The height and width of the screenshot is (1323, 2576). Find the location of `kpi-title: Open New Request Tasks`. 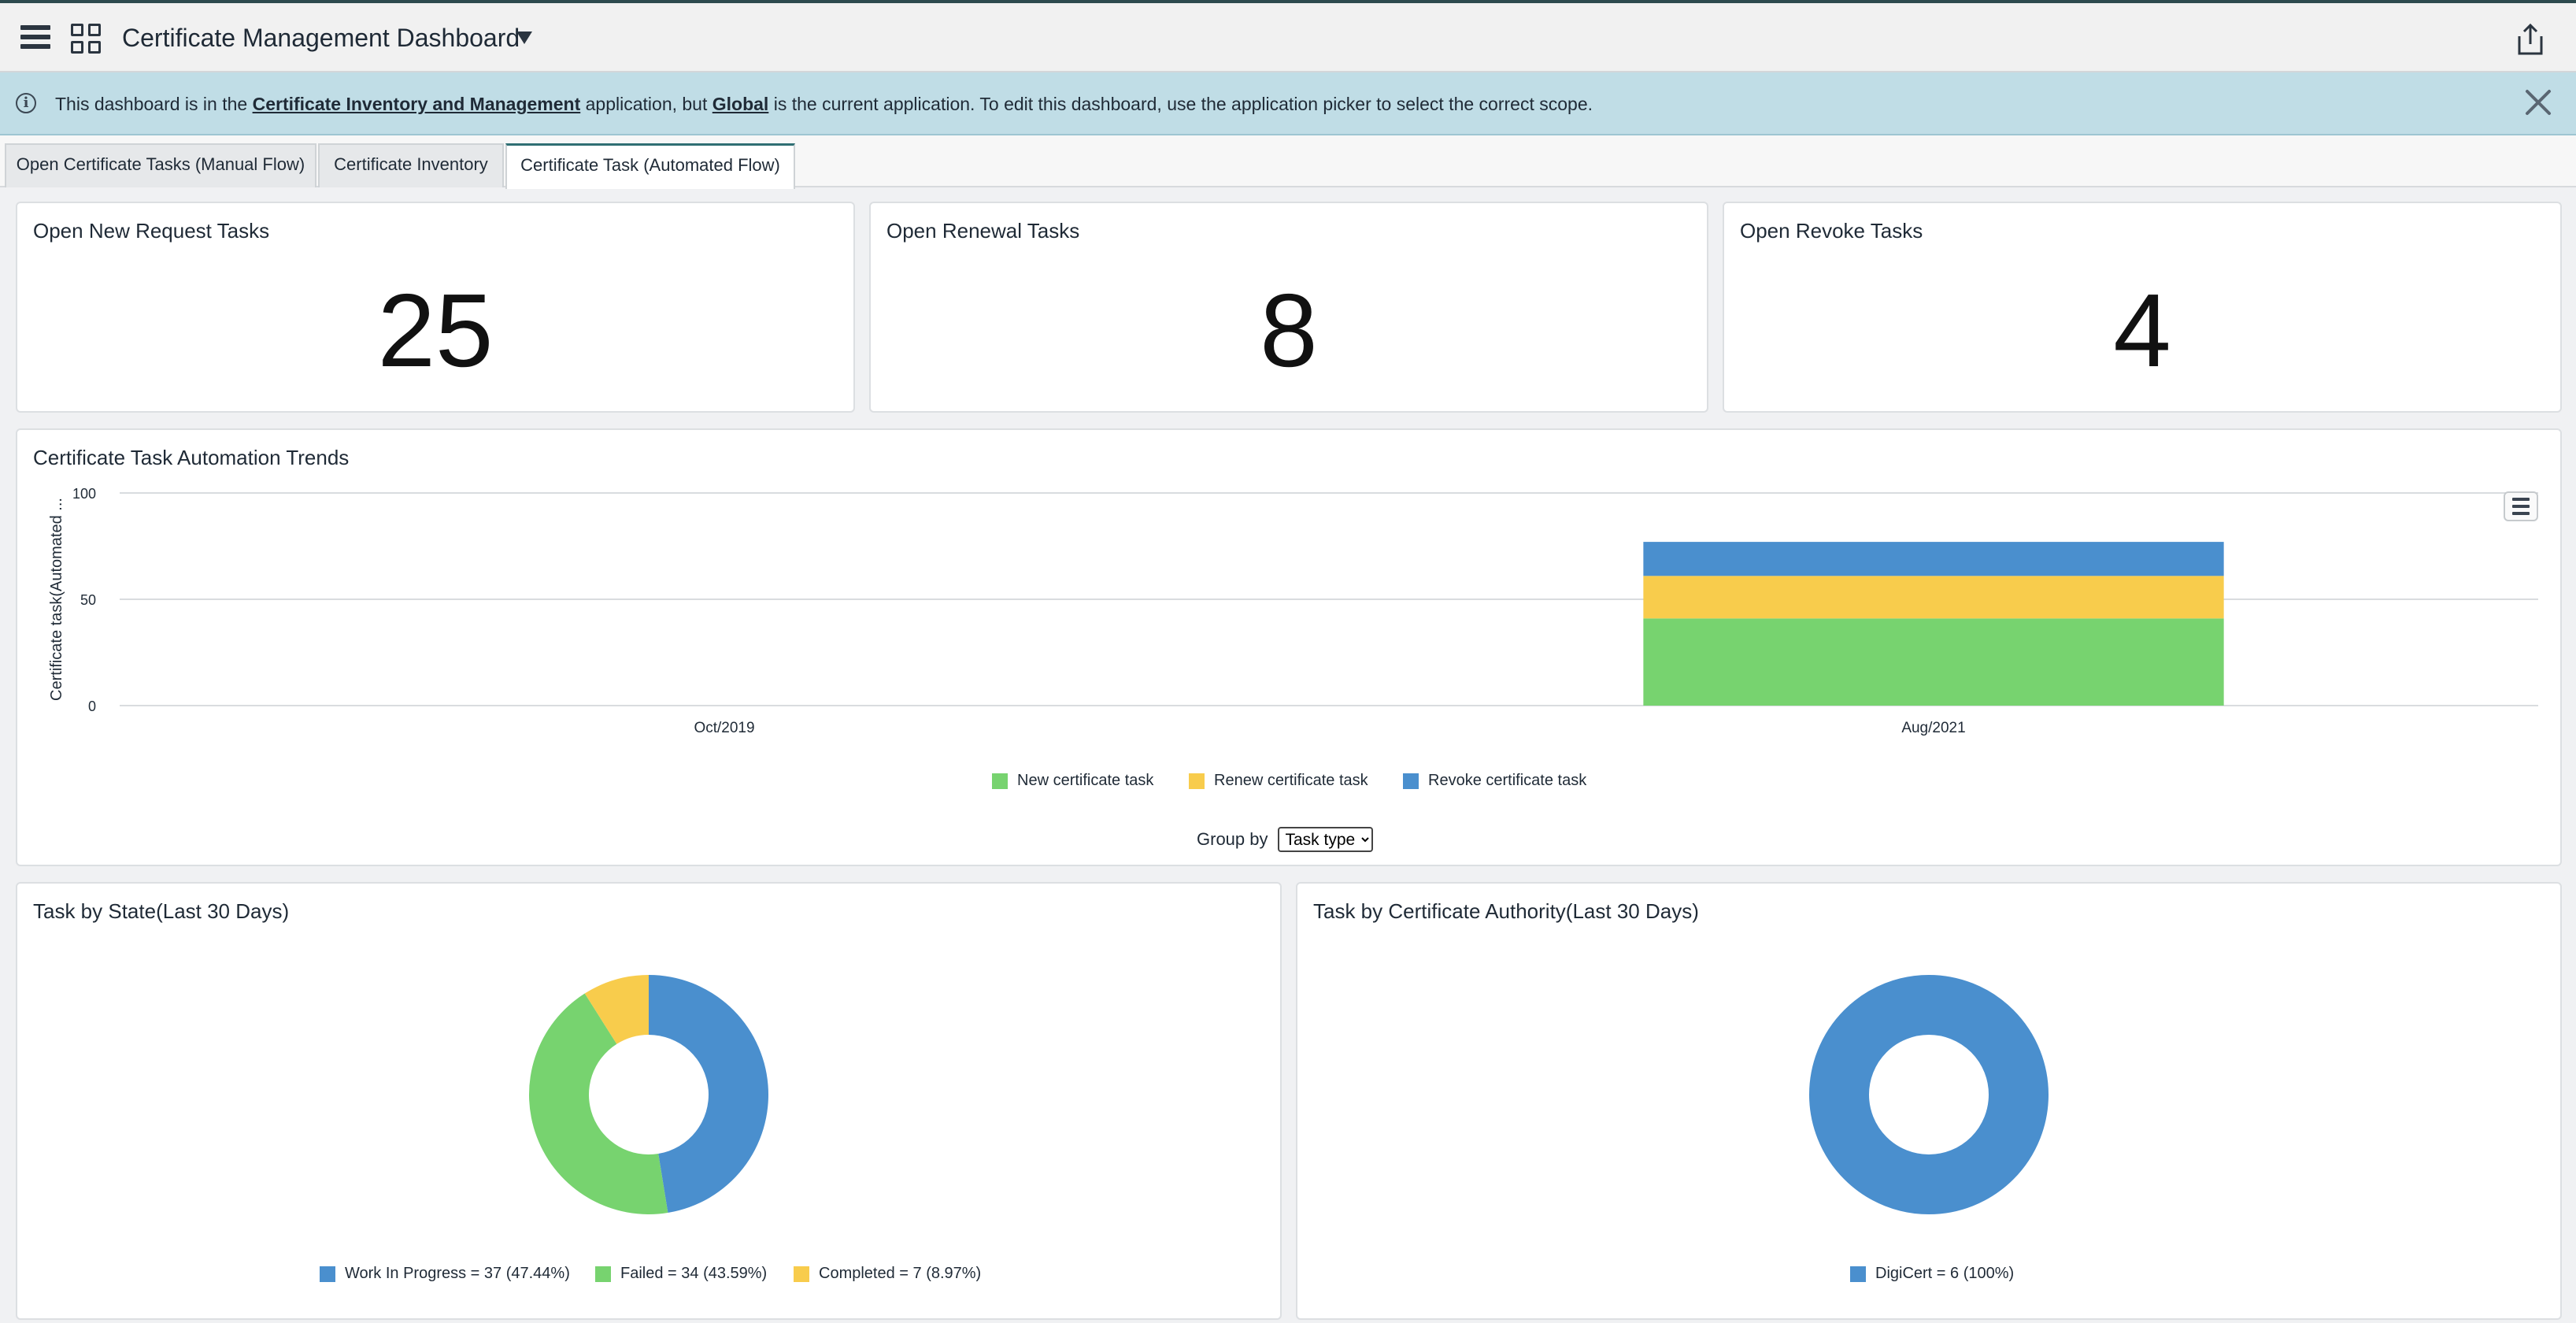

kpi-title: Open New Request Tasks is located at coordinates (151, 231).